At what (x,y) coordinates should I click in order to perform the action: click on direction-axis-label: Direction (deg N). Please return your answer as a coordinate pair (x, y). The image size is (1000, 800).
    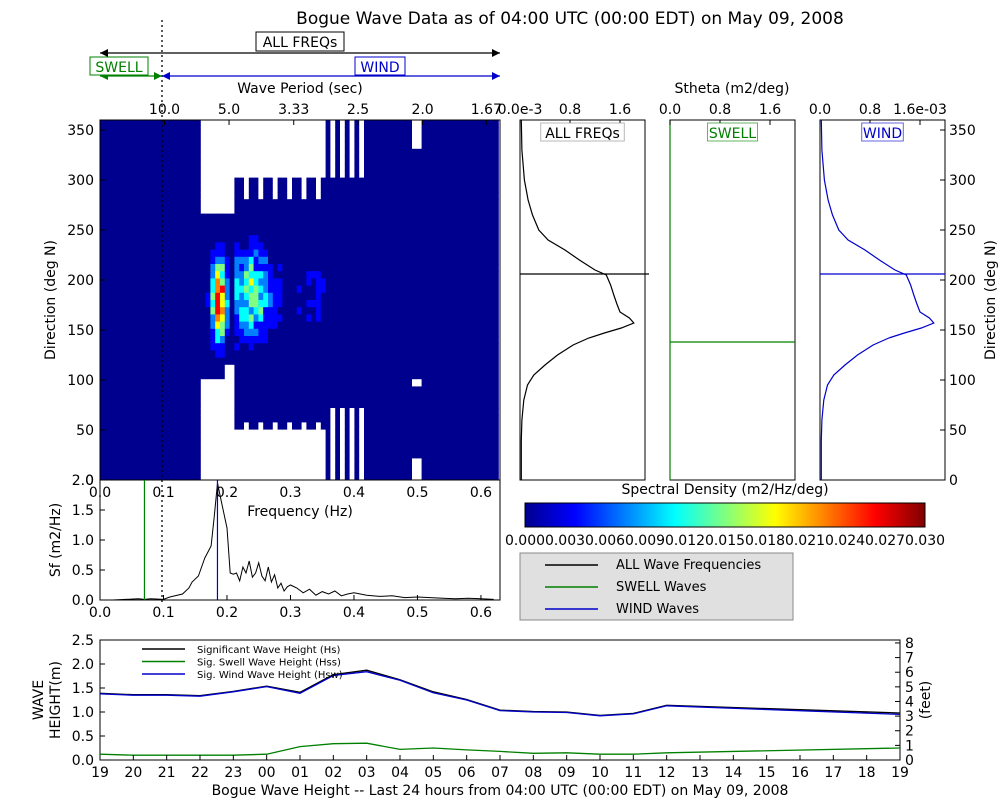
    Looking at the image, I should click on (51, 300).